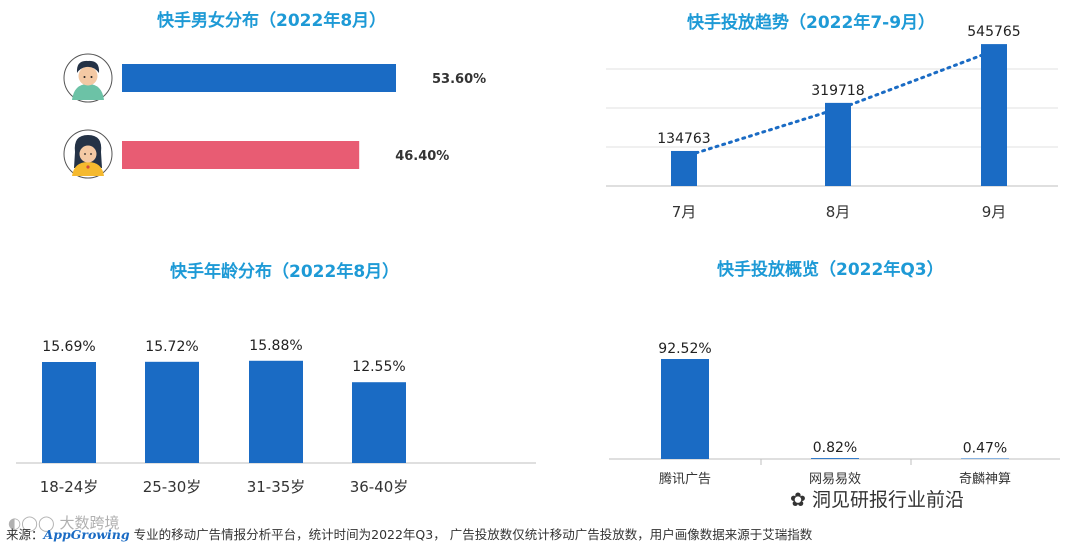 Image resolution: width=1080 pixels, height=546 pixels. What do you see at coordinates (684, 349) in the screenshot?
I see `overview-value-label: 92.52%` at bounding box center [684, 349].